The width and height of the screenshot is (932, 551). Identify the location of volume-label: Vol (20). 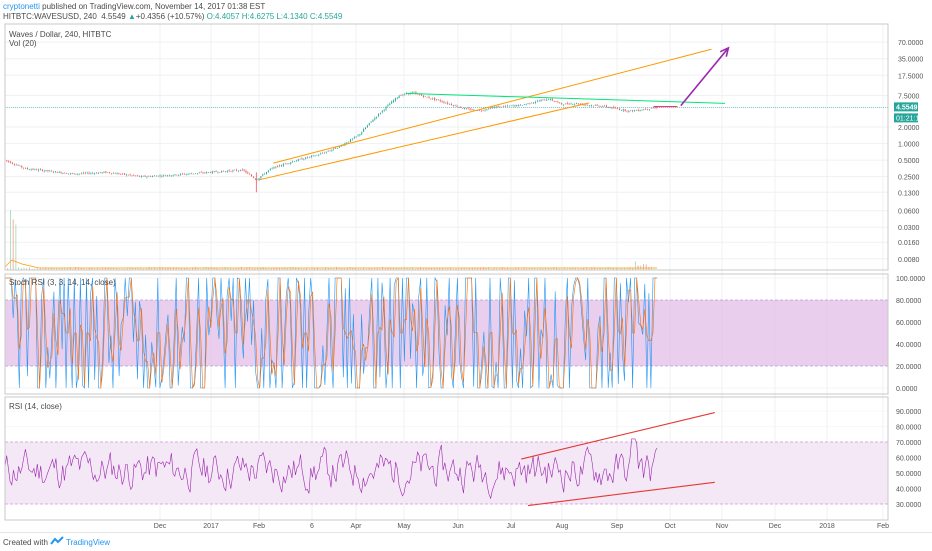
(23, 43).